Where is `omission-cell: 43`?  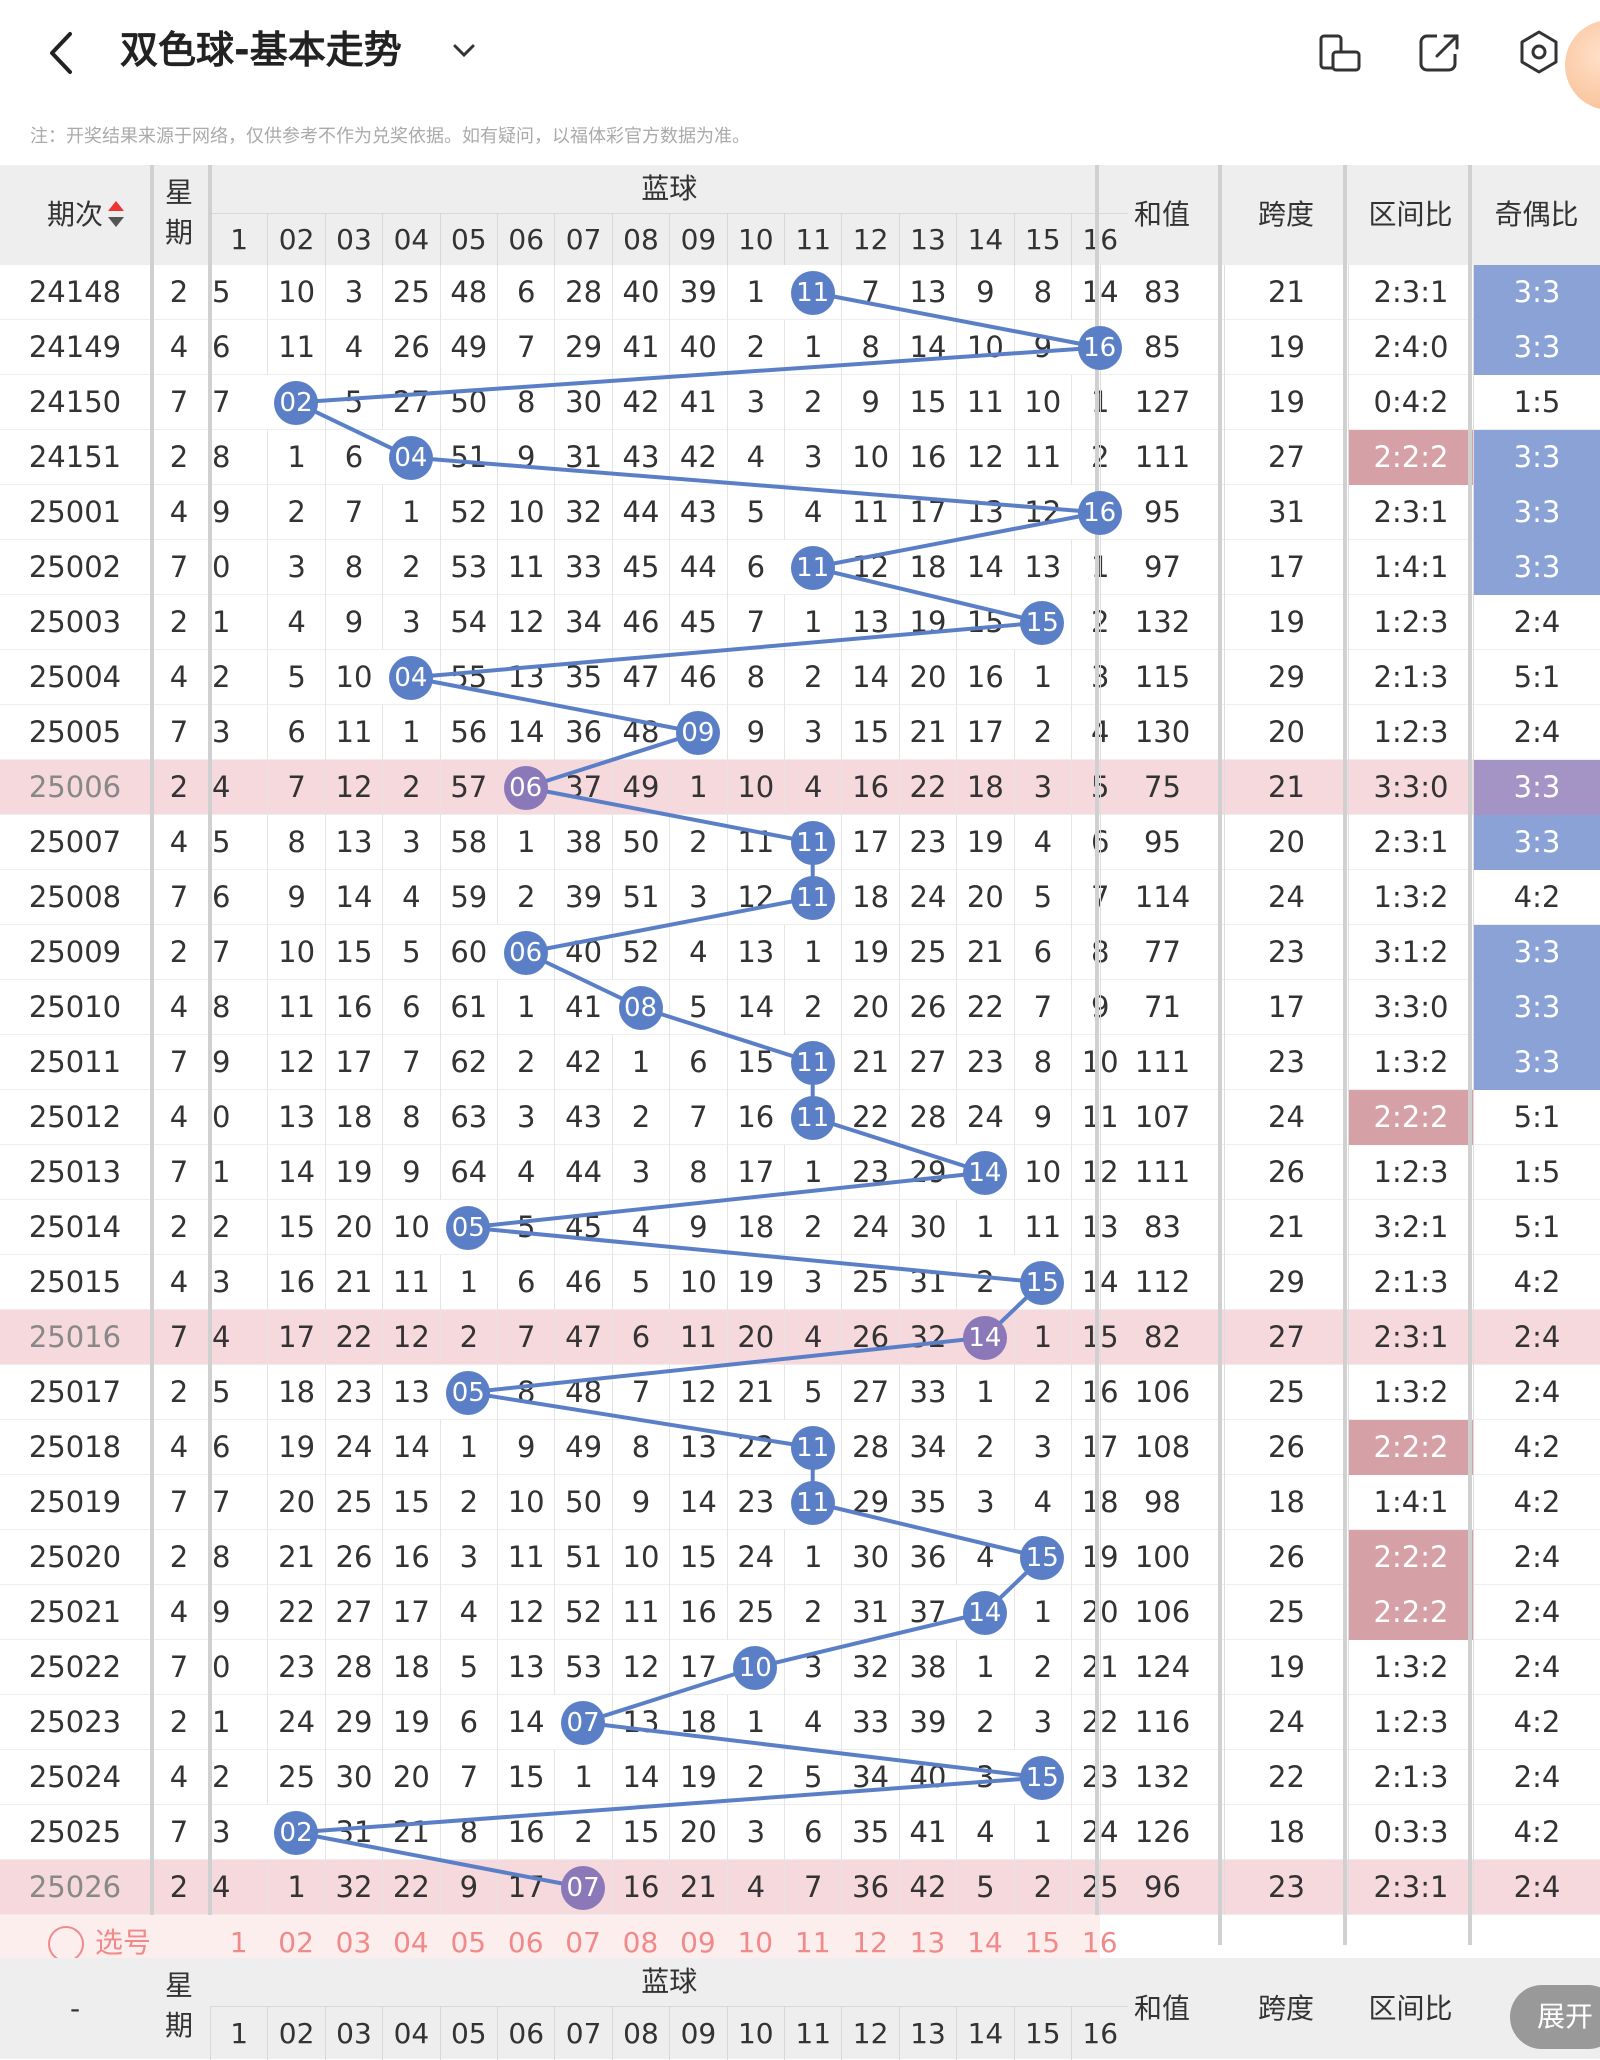 omission-cell: 43 is located at coordinates (640, 457).